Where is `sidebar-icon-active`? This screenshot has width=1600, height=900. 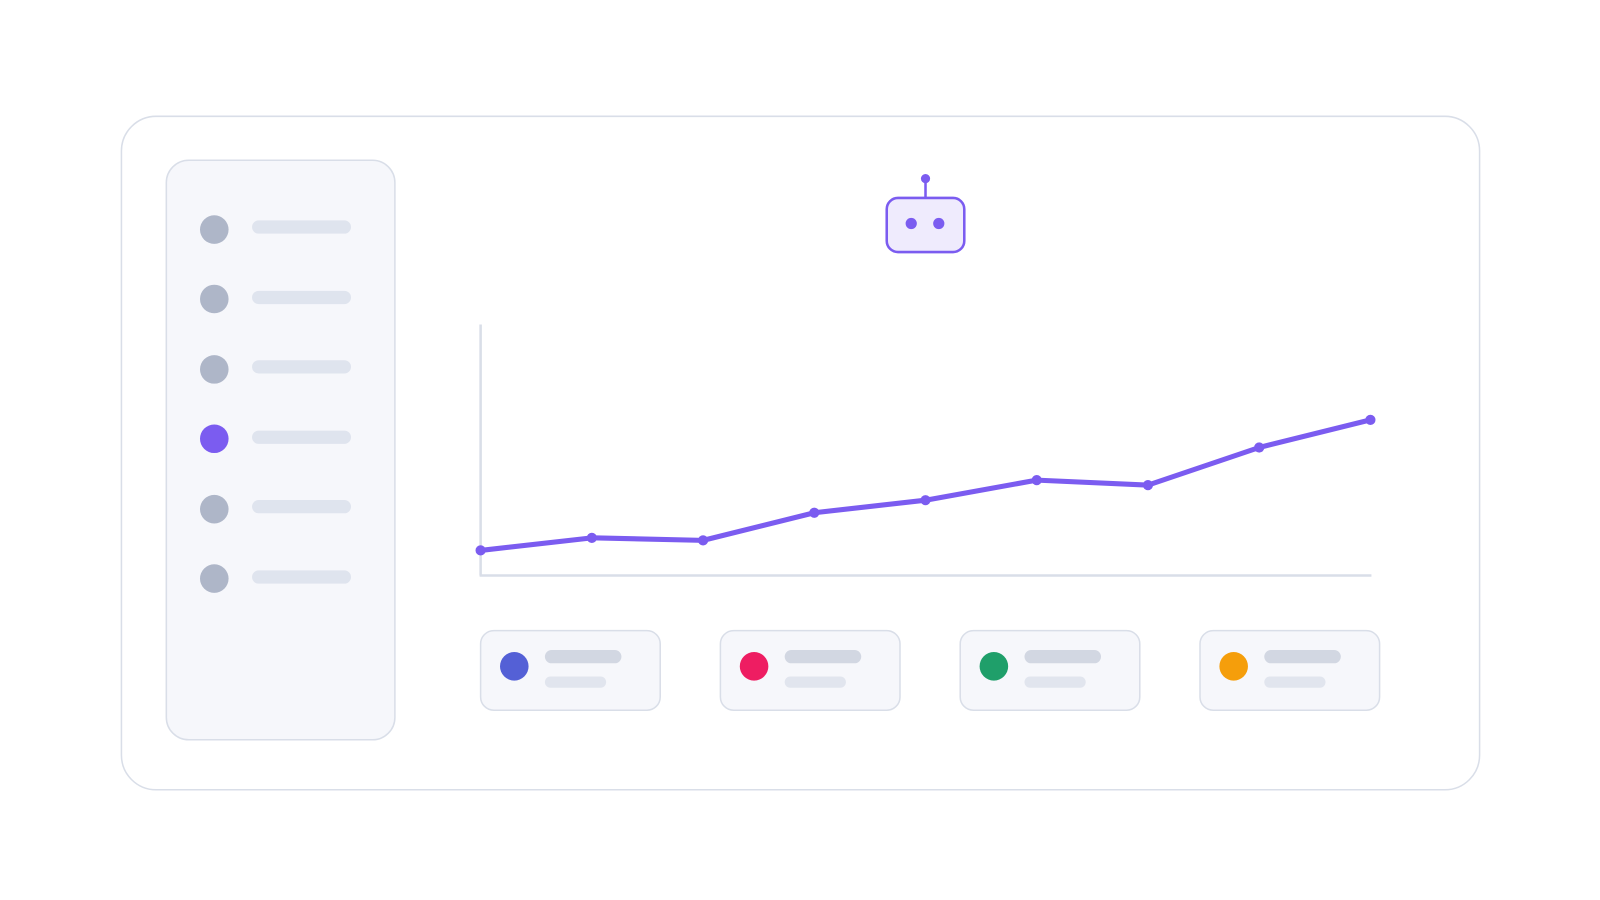
sidebar-icon-active is located at coordinates (214, 439).